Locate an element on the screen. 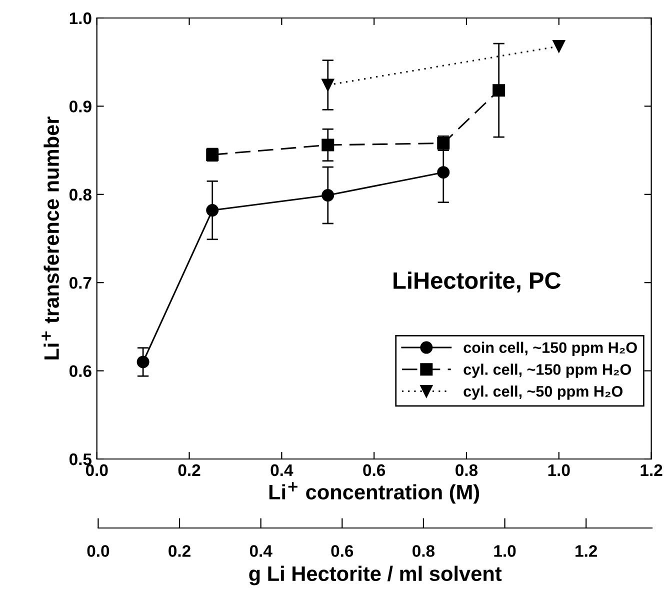 The width and height of the screenshot is (668, 600). y-tick-label: 1.0 is located at coordinates (81, 18).